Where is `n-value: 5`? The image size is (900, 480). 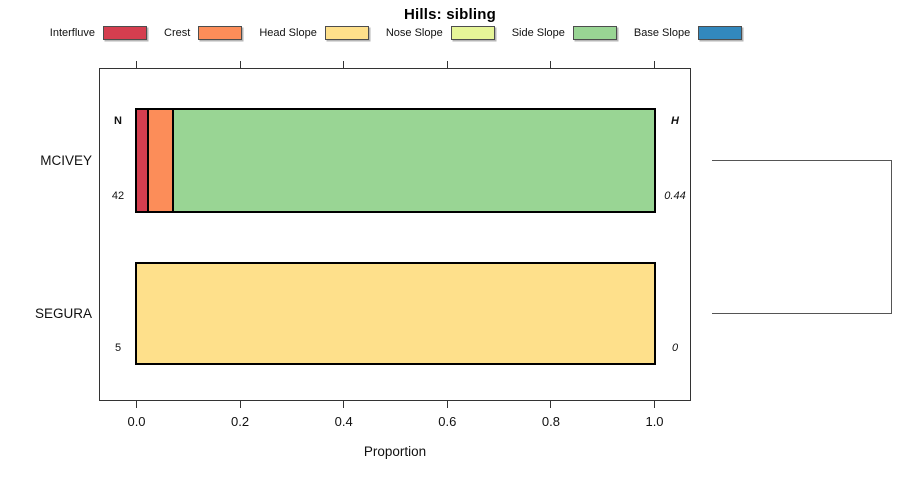 n-value: 5 is located at coordinates (118, 348).